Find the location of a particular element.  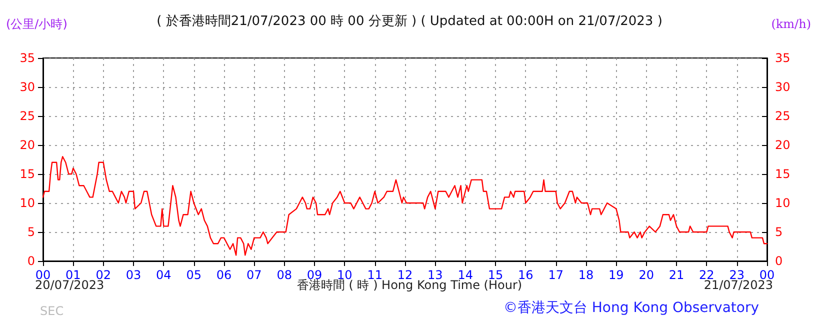

y-tick-label: 30 is located at coordinates (27, 87).